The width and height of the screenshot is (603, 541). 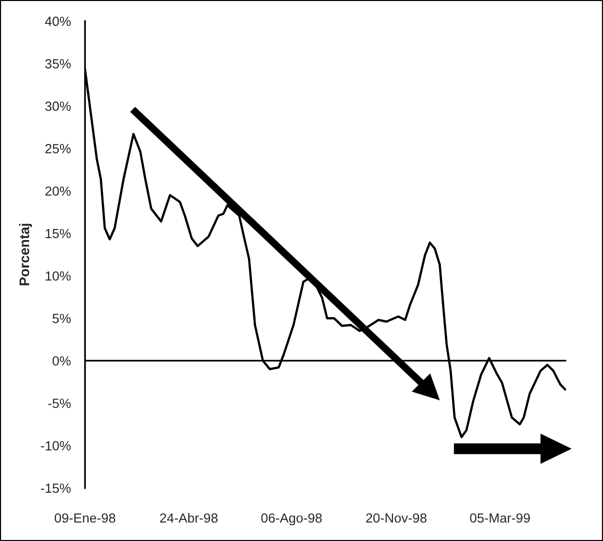 I want to click on y-axis-title: Porcentaj, so click(x=25, y=255).